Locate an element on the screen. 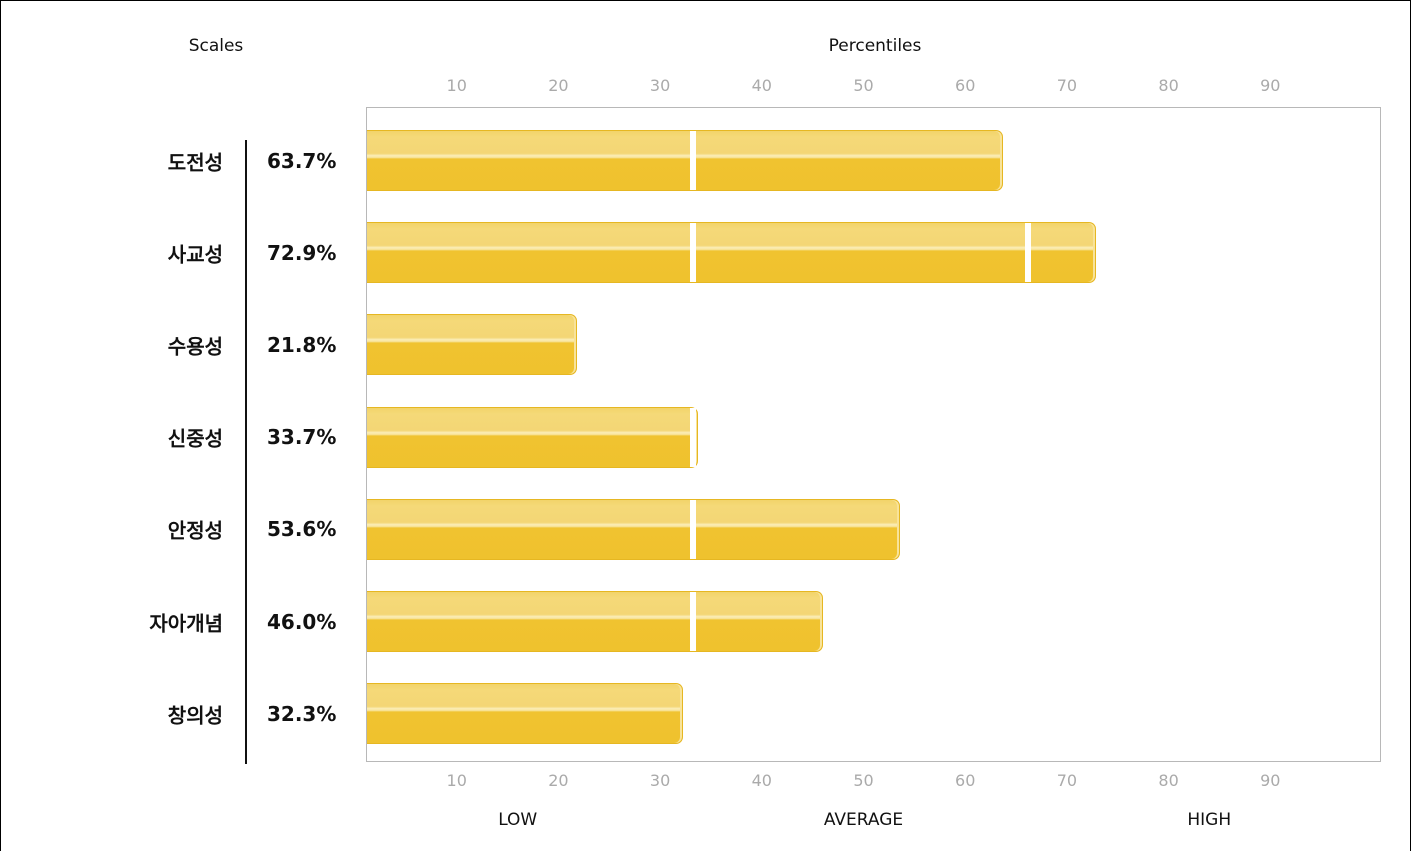 Image resolution: width=1411 pixels, height=852 pixels. value-label: 32.3% is located at coordinates (302, 713).